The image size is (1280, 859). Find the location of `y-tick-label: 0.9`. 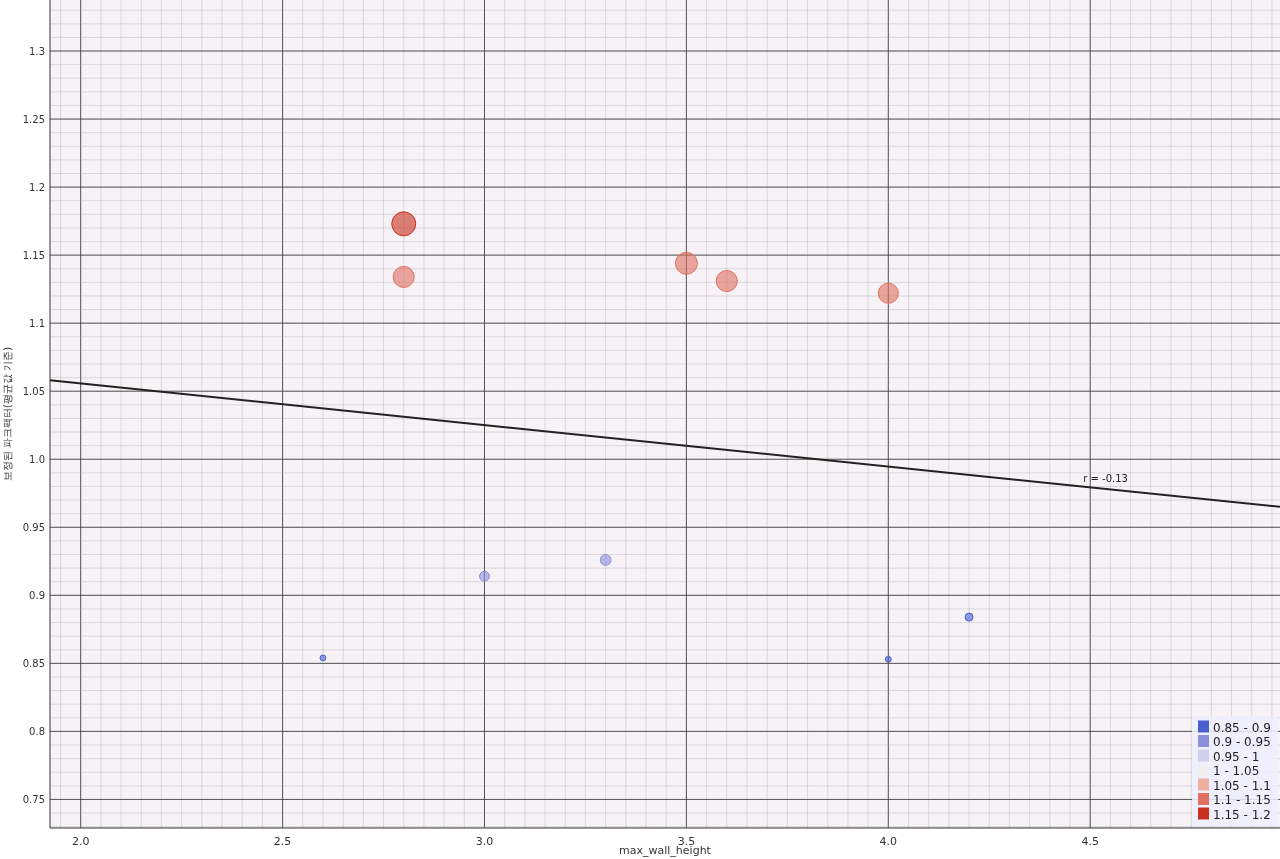

y-tick-label: 0.9 is located at coordinates (37, 596).